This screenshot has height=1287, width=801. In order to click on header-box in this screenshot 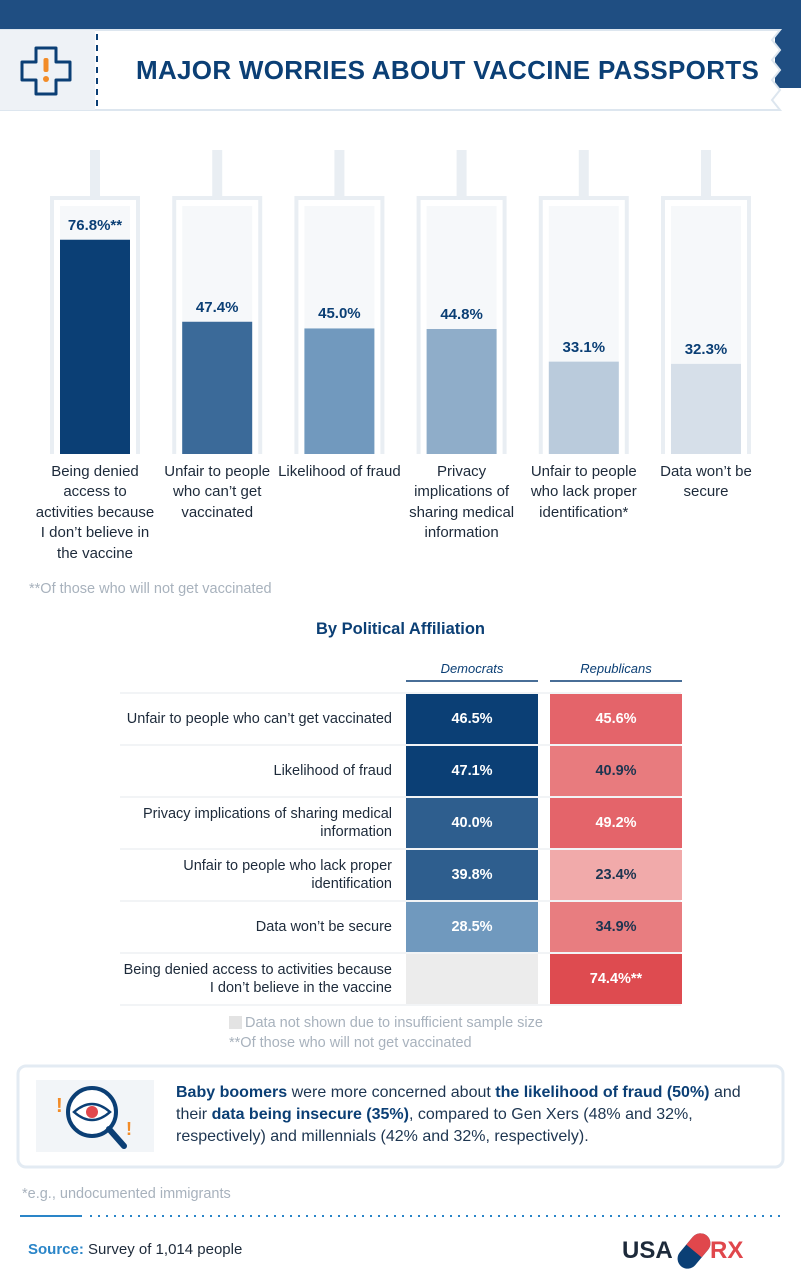, I will do `click(391, 70)`.